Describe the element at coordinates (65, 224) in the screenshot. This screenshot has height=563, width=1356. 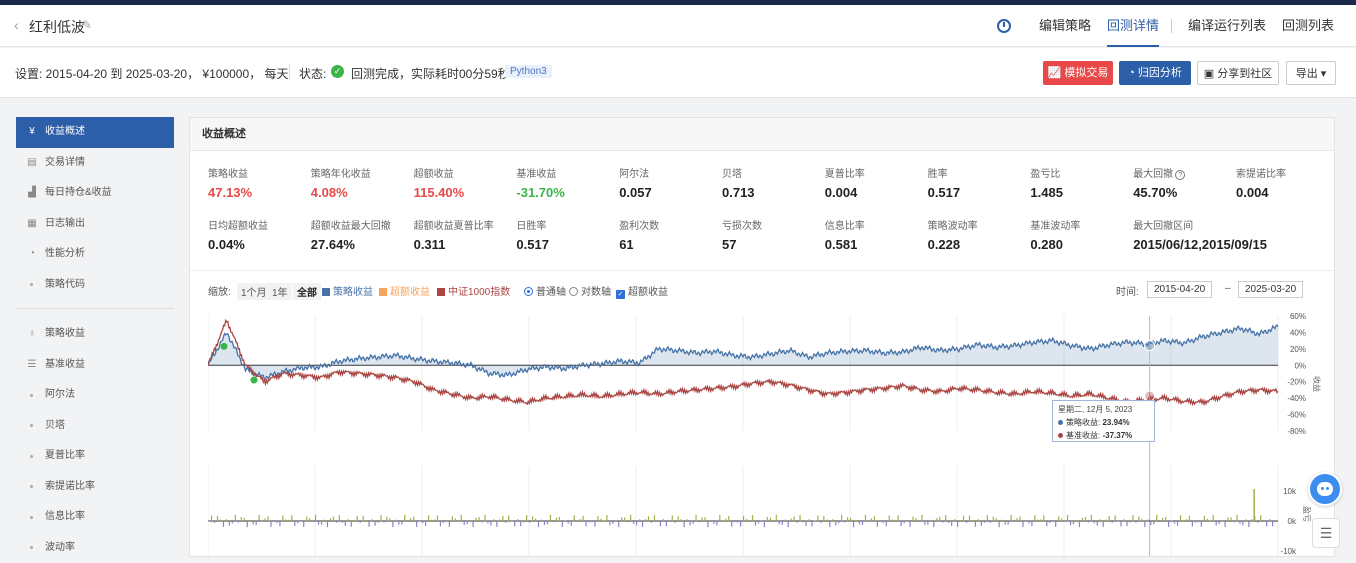
I see `sidebar-label: 日志输出` at that location.